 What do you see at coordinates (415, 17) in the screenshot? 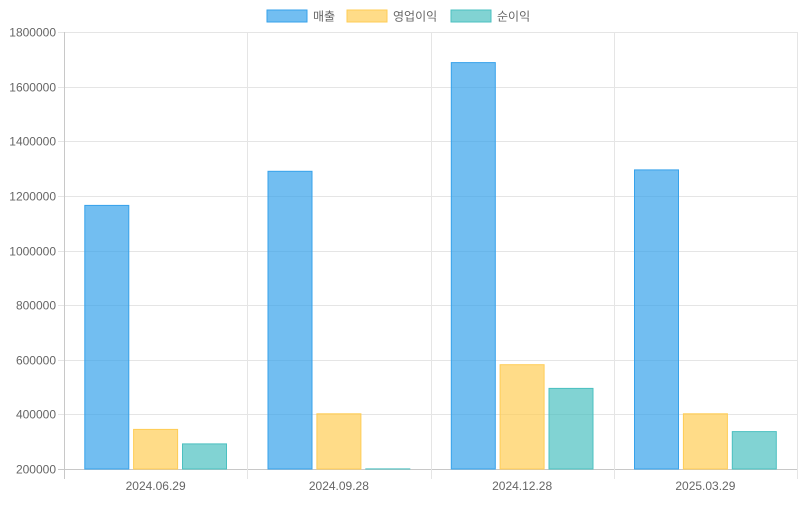
I see `legend-label: 영업이익` at bounding box center [415, 17].